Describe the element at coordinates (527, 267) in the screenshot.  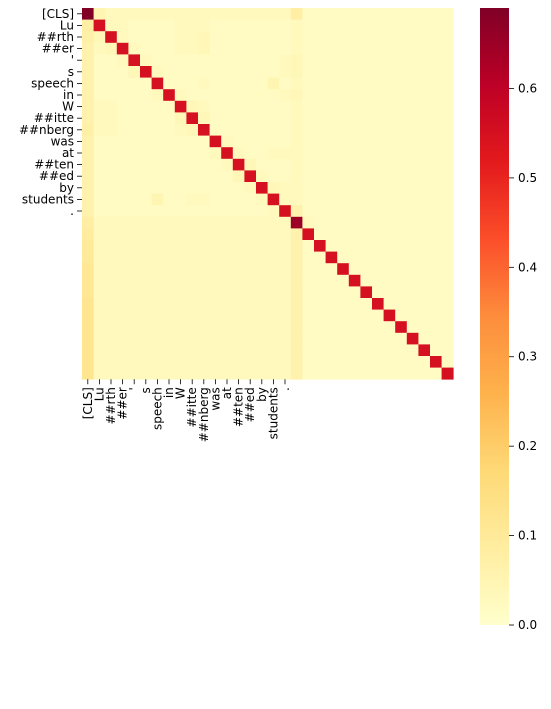
I see `colorbar-tick-label: 0.4` at that location.